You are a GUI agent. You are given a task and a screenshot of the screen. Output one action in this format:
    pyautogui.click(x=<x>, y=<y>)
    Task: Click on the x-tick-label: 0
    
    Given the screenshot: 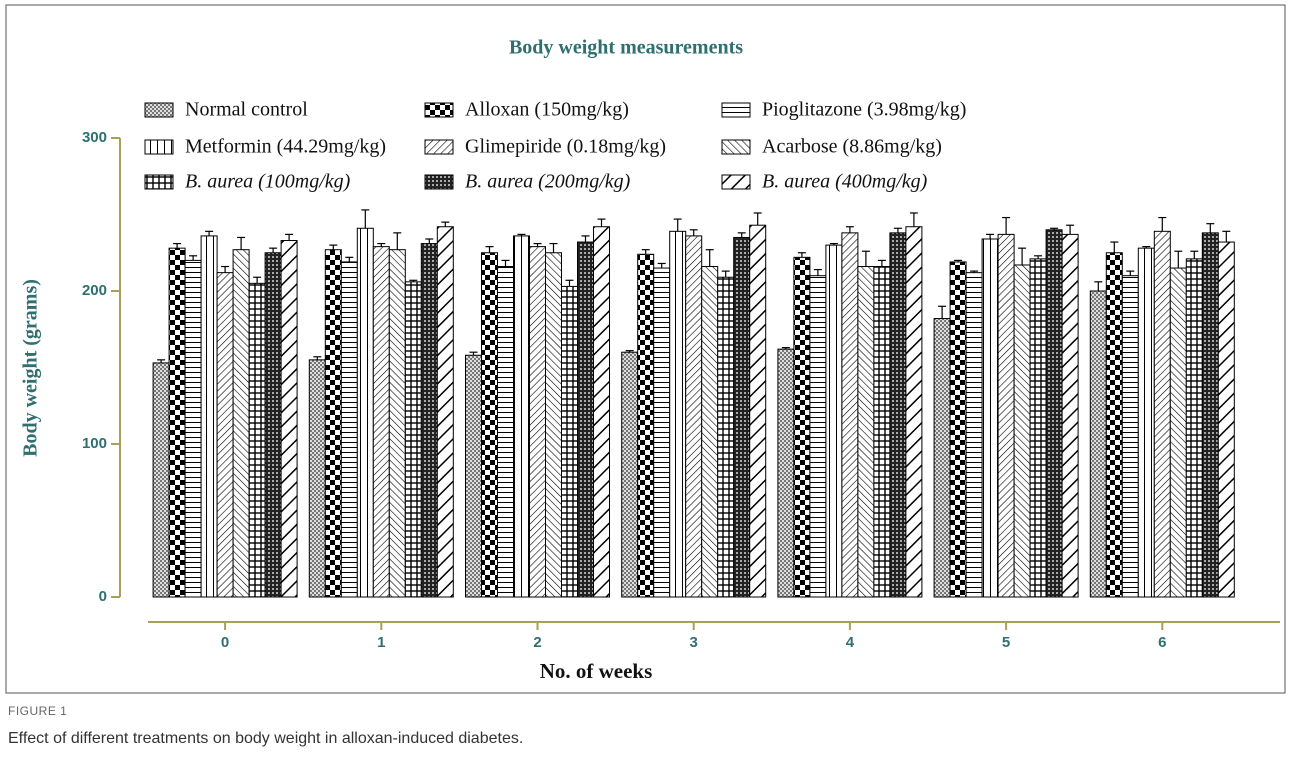 What is the action you would take?
    pyautogui.click(x=225, y=642)
    